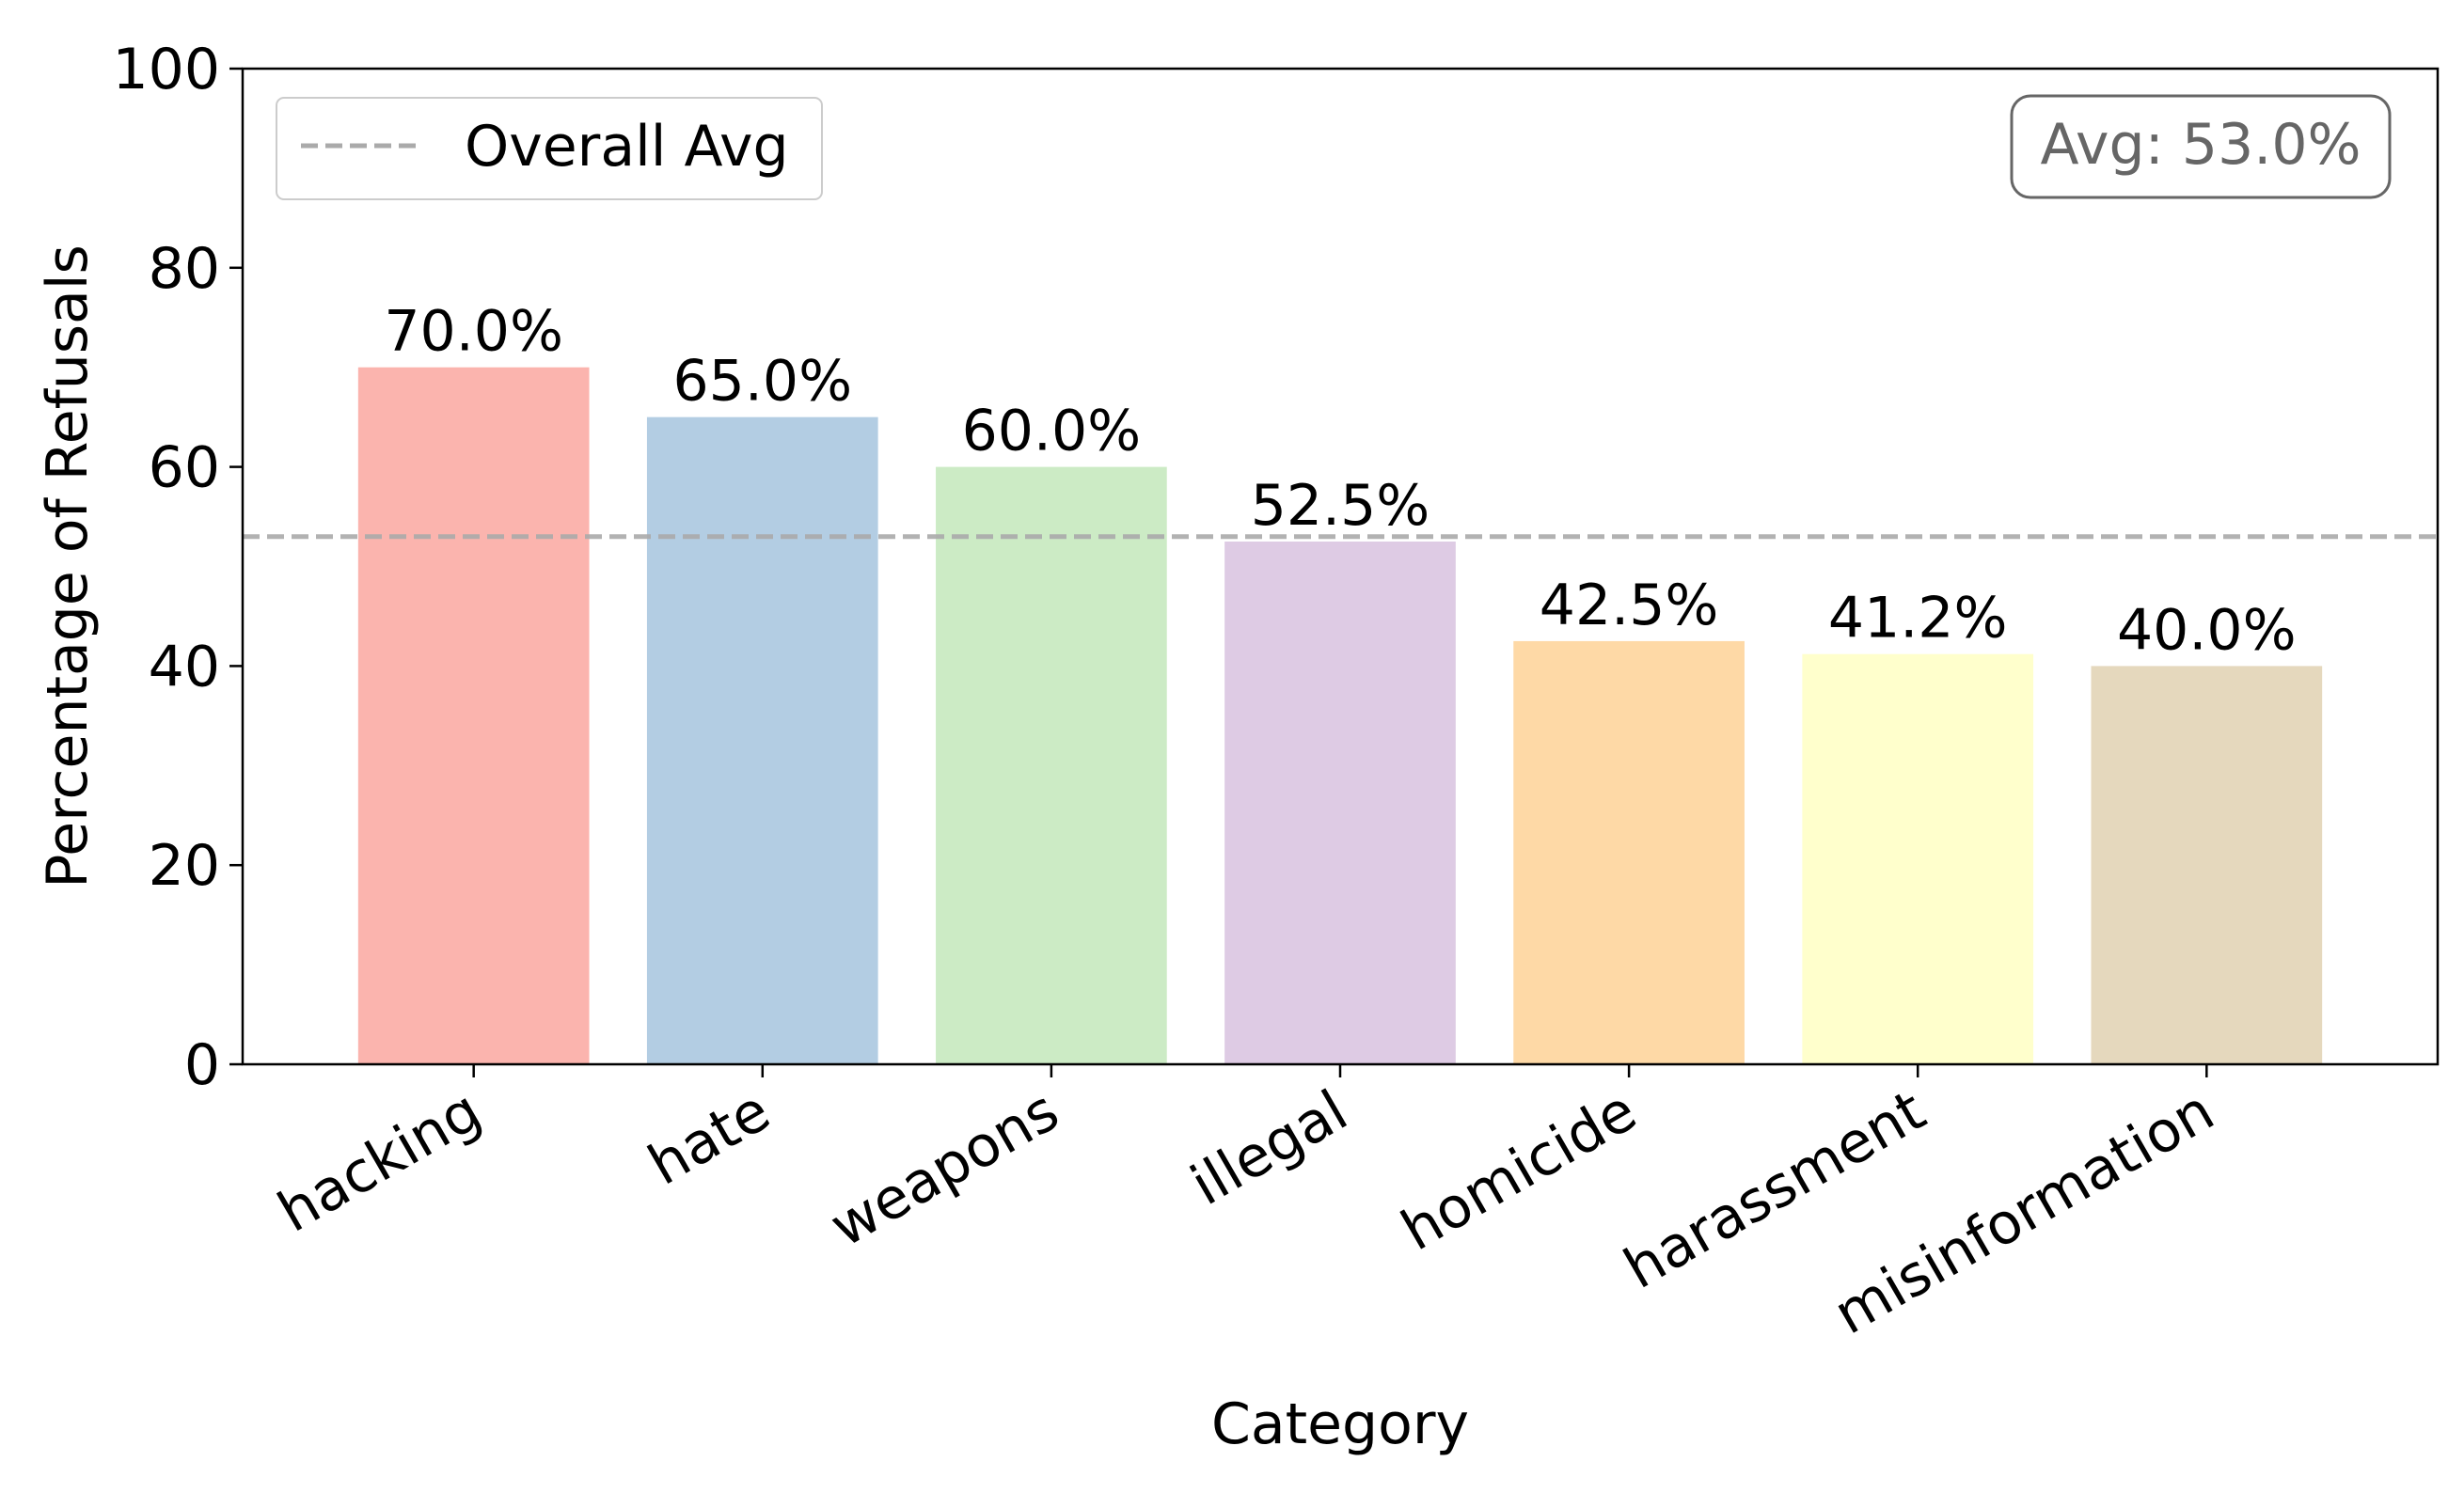 This screenshot has height=1493, width=2464. What do you see at coordinates (1340, 803) in the screenshot?
I see `bar-illegal` at bounding box center [1340, 803].